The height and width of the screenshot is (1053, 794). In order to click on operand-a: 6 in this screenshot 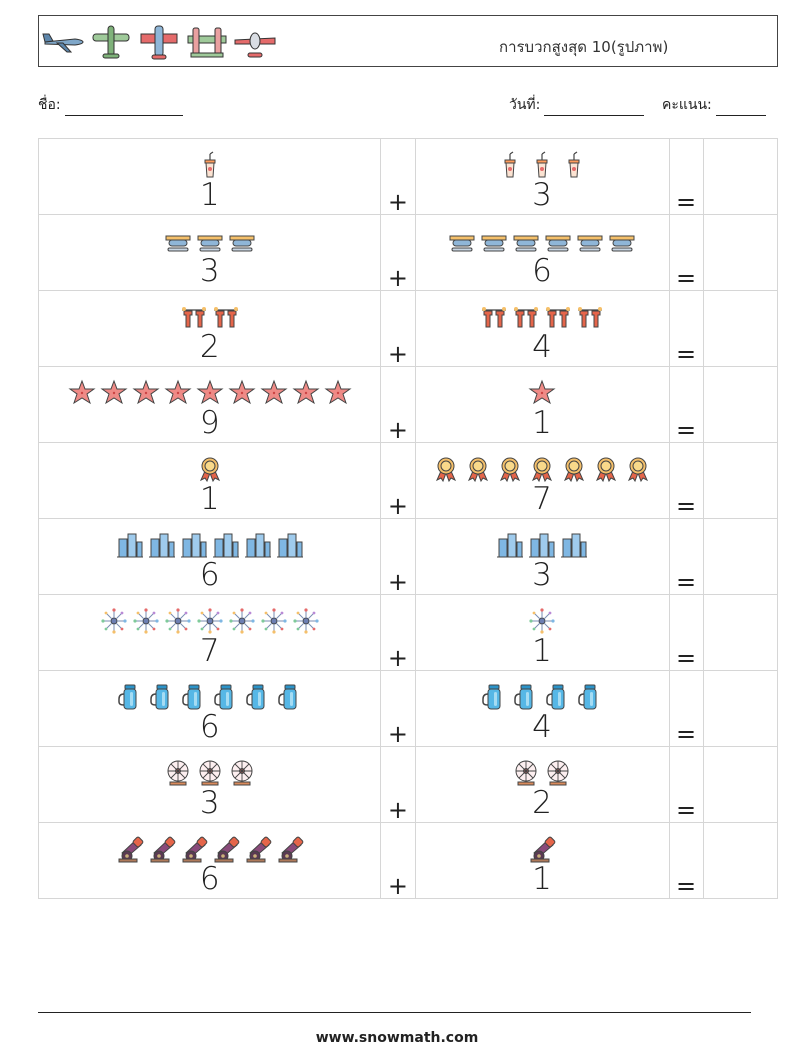, I will do `click(209, 860)`.